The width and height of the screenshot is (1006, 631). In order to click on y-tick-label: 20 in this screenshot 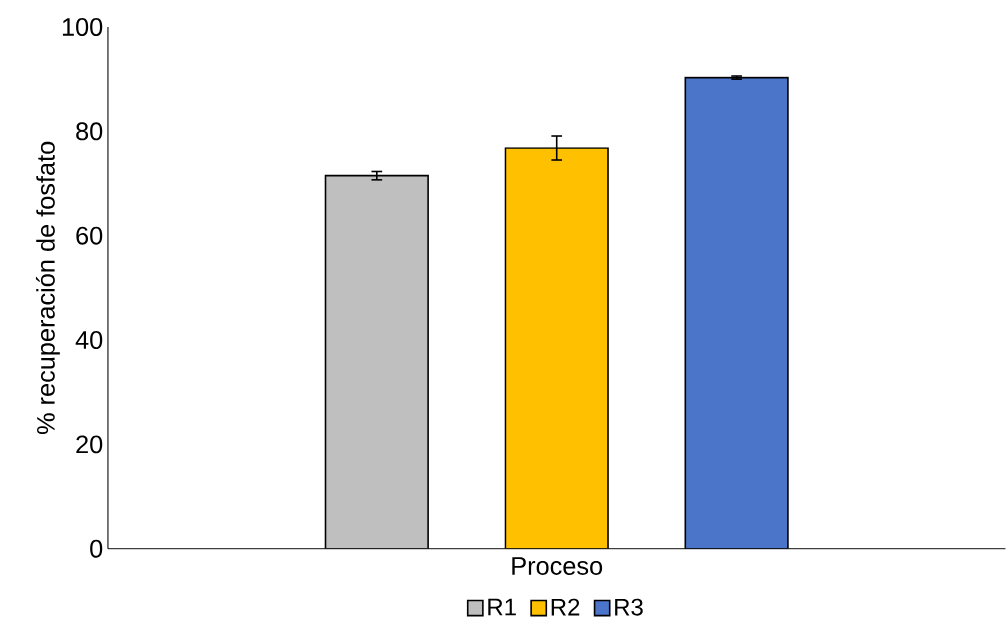, I will do `click(89, 444)`.